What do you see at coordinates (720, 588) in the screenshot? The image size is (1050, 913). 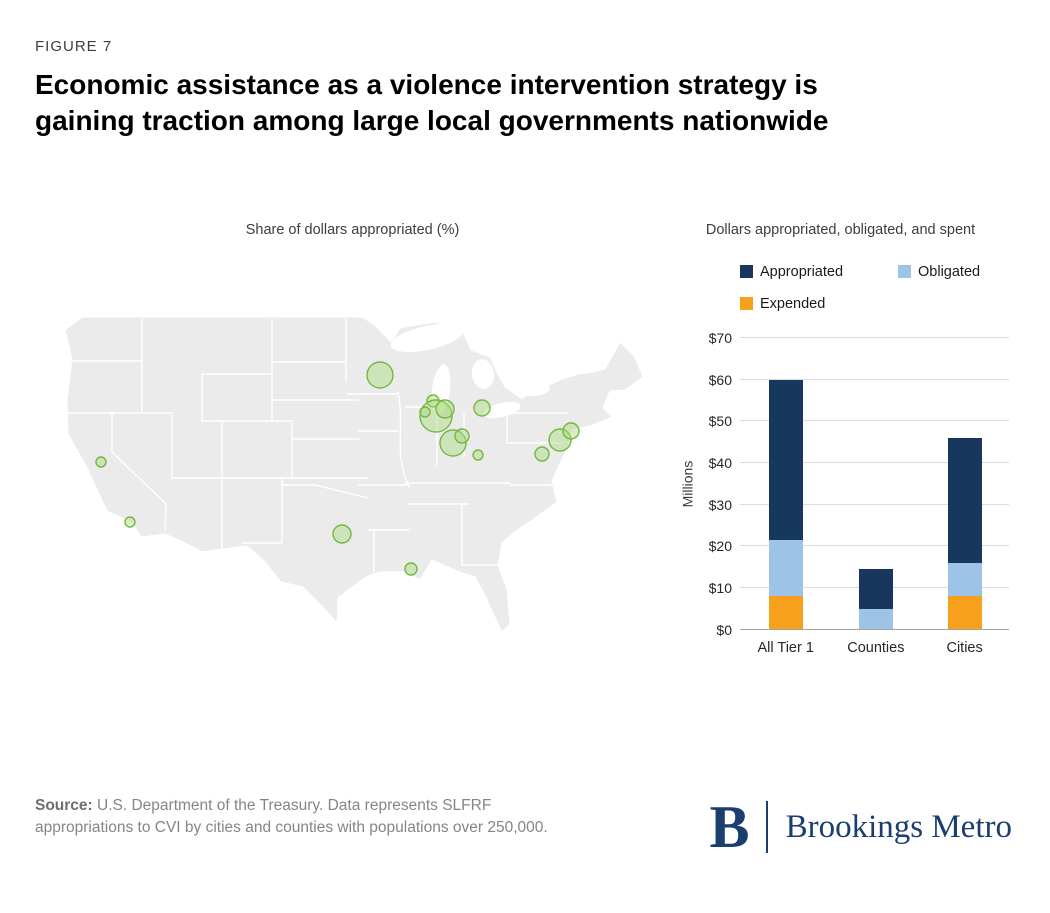 I see `y-tick-label: $10` at bounding box center [720, 588].